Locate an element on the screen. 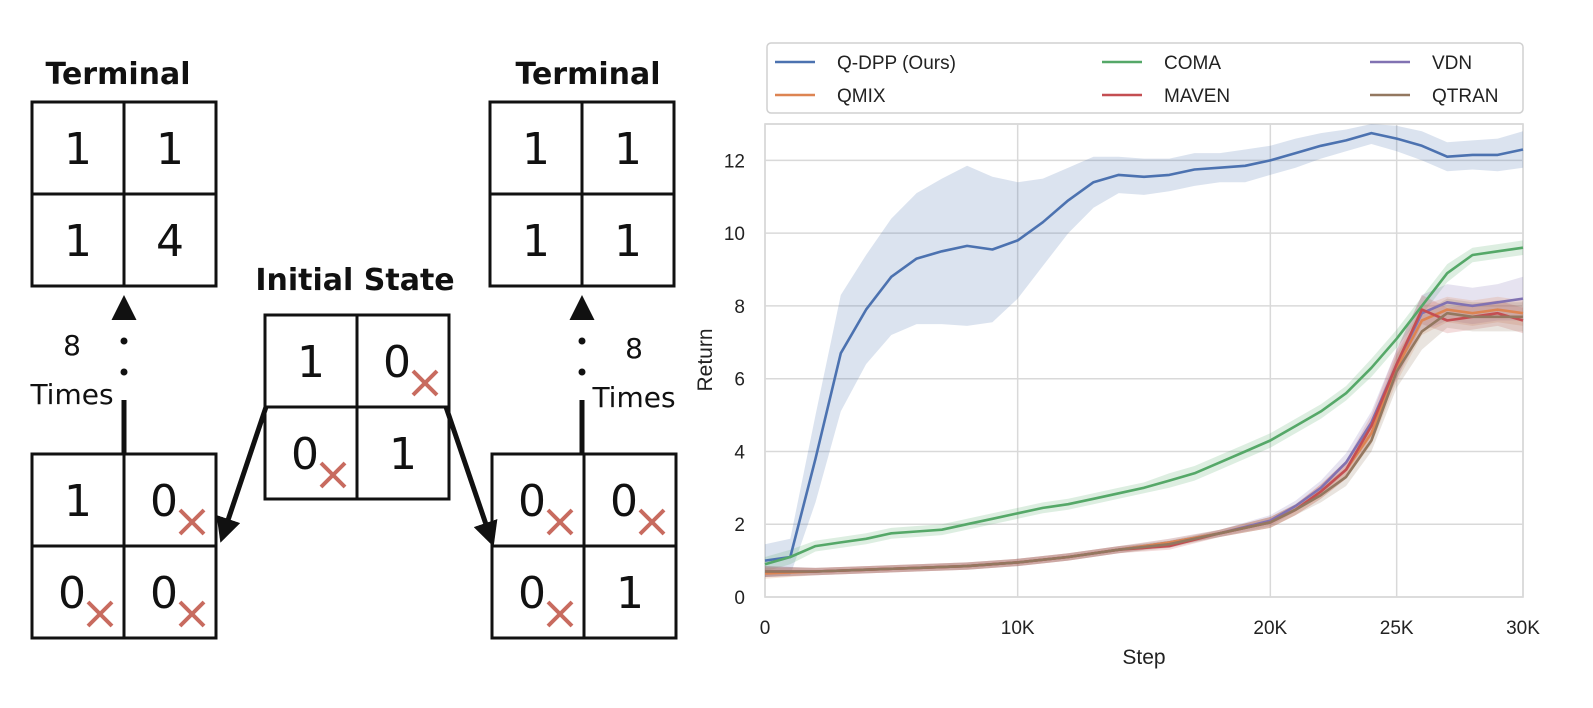 This screenshot has width=1593, height=708. x-tick-label: 30K is located at coordinates (1523, 628).